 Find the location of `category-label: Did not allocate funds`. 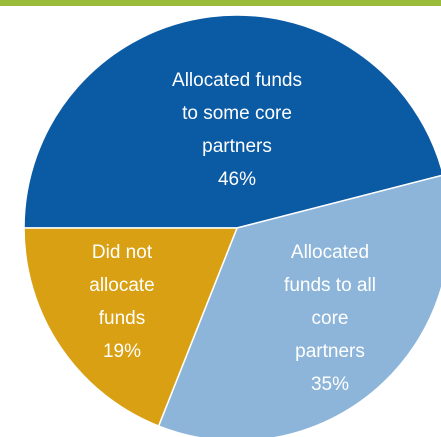

category-label: Did not allocate funds is located at coordinates (122, 285).